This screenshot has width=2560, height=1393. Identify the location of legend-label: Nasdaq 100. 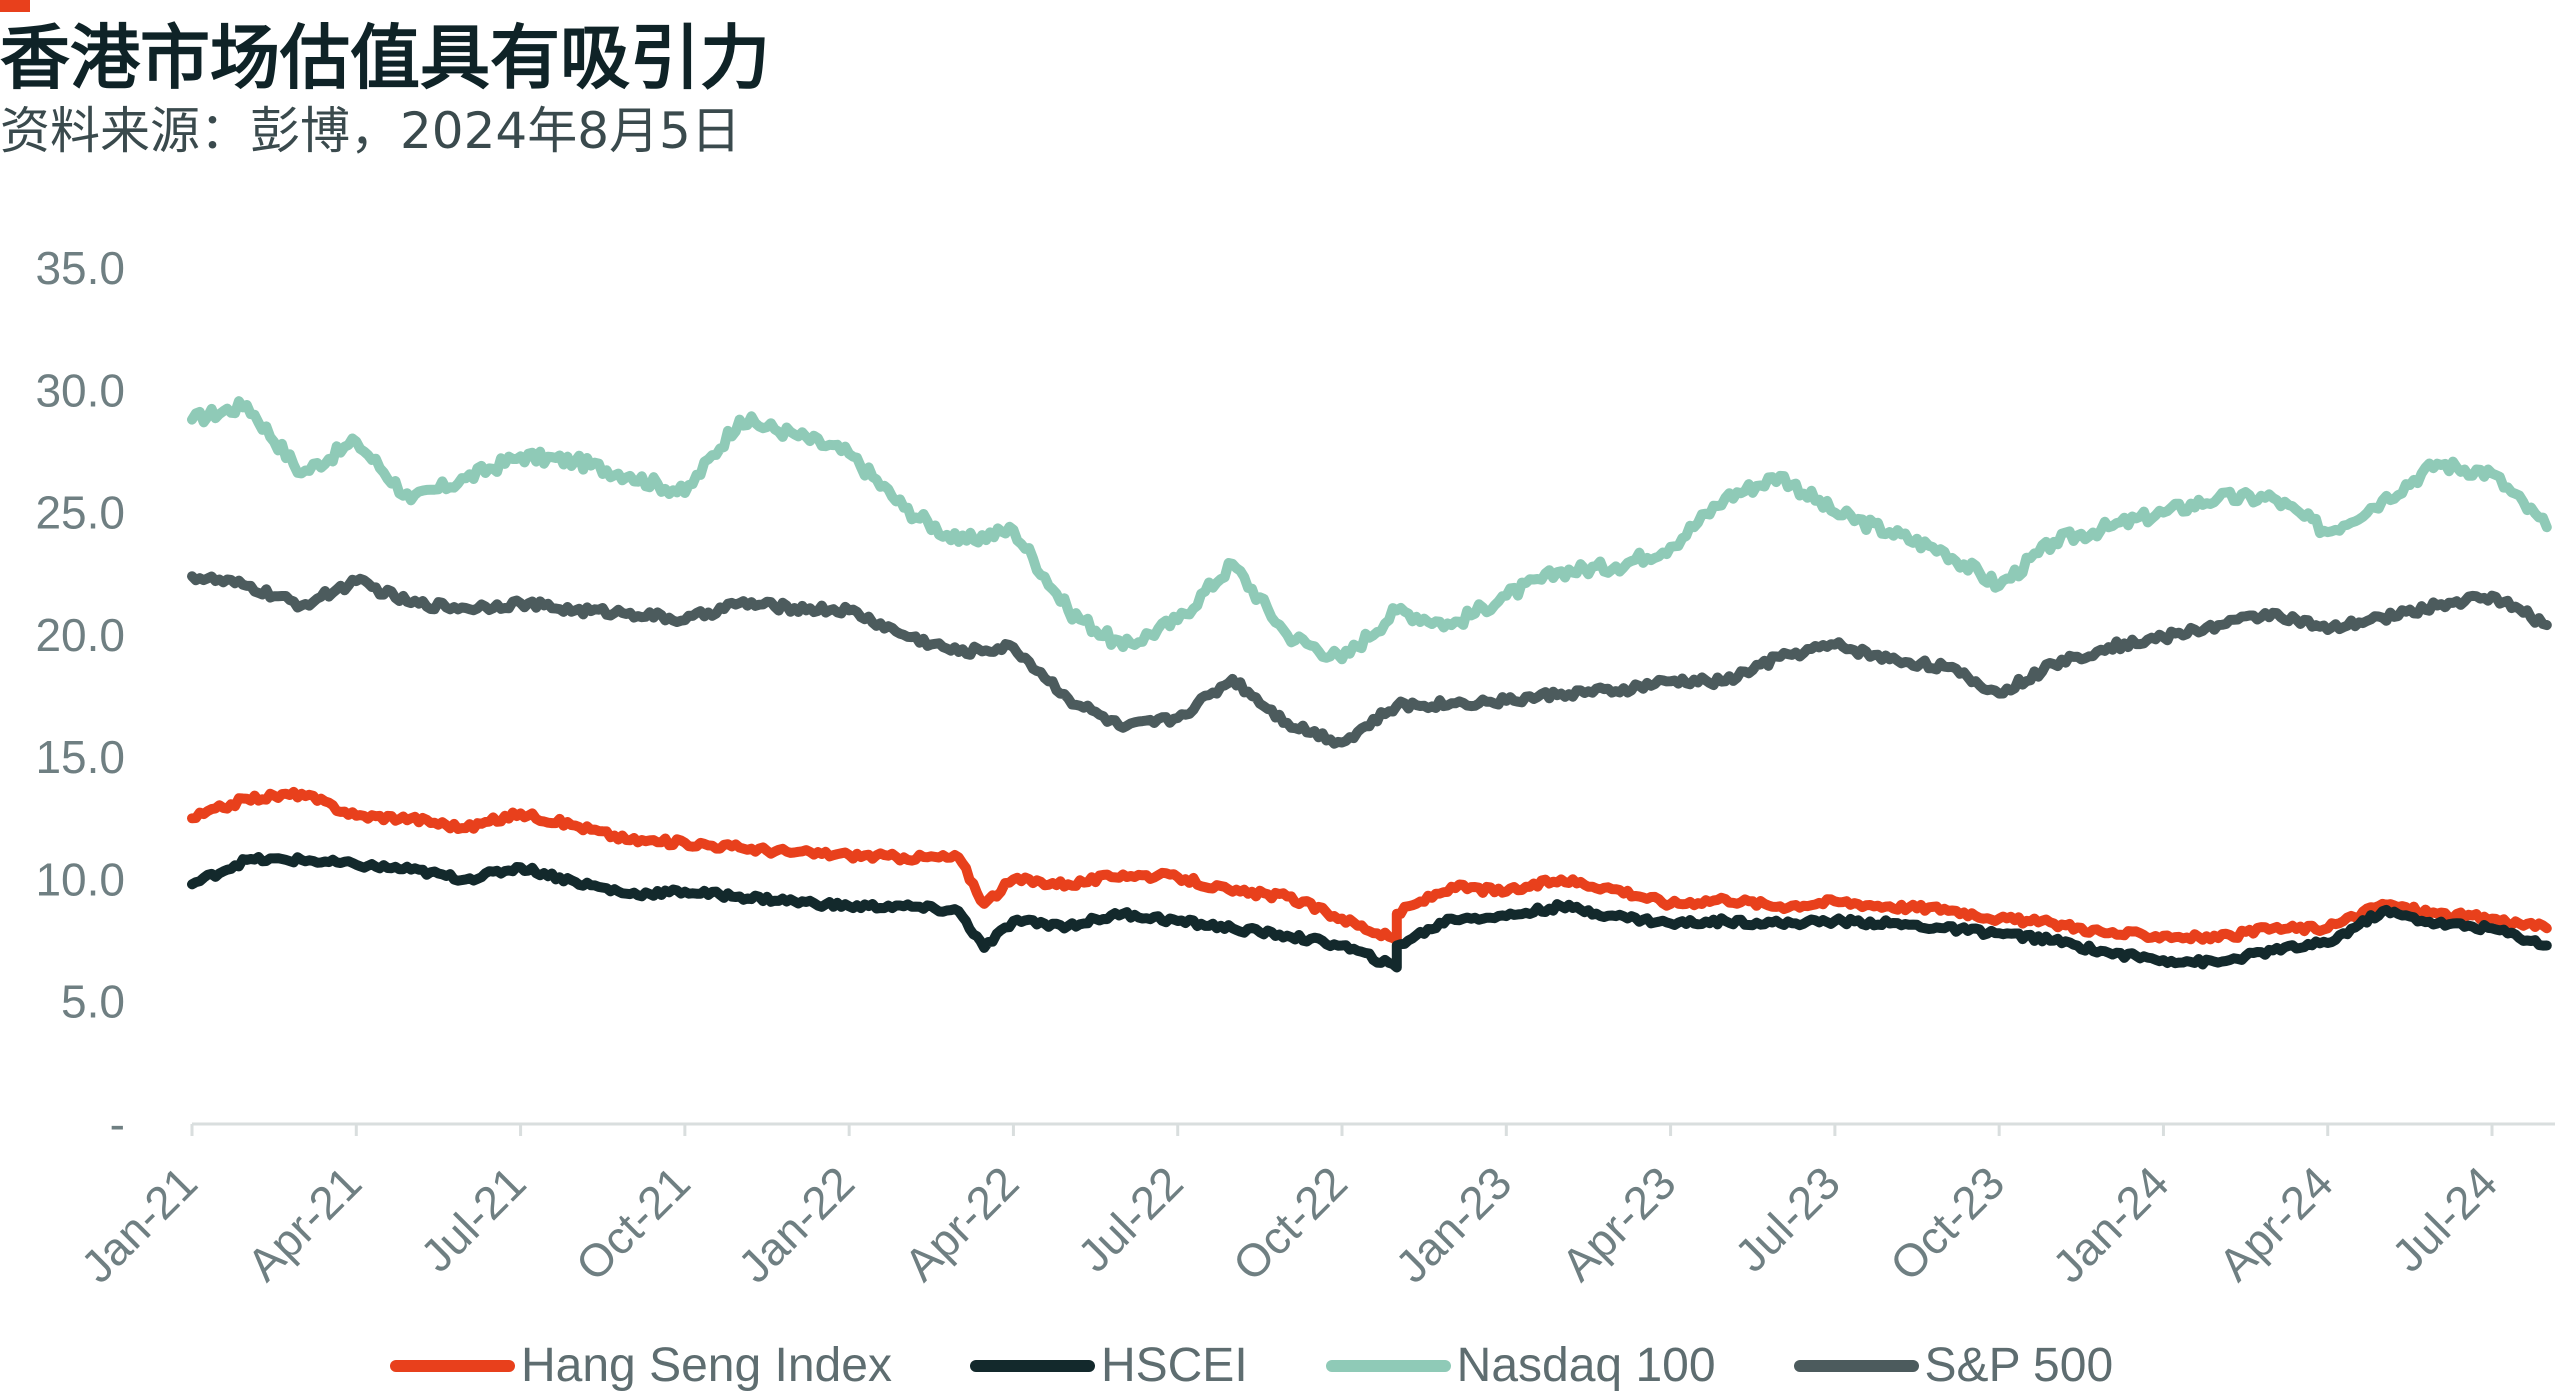
(1586, 1365).